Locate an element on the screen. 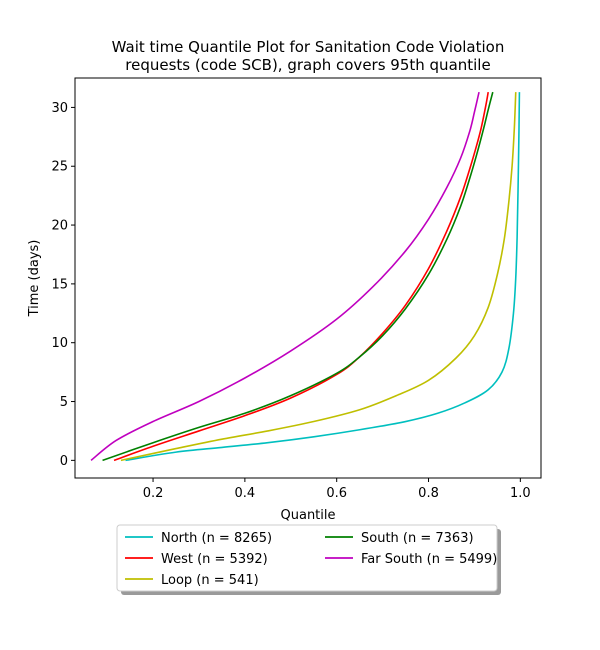 Image resolution: width=600 pixels, height=650 pixels. legend-label-2: Loop (n = 541) is located at coordinates (210, 580).